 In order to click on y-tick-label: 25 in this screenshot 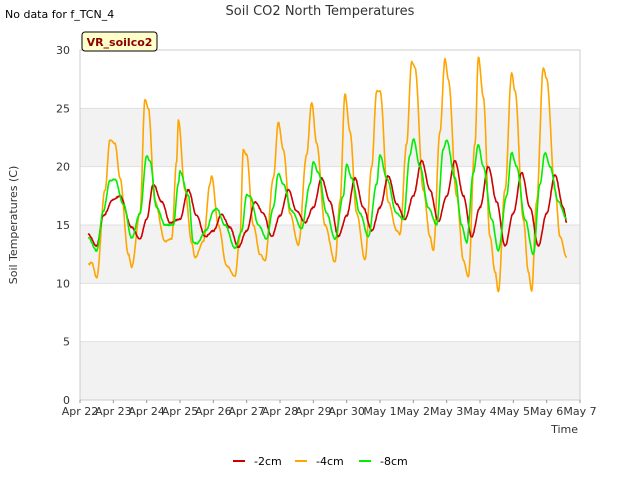, I will do `click(63, 108)`.